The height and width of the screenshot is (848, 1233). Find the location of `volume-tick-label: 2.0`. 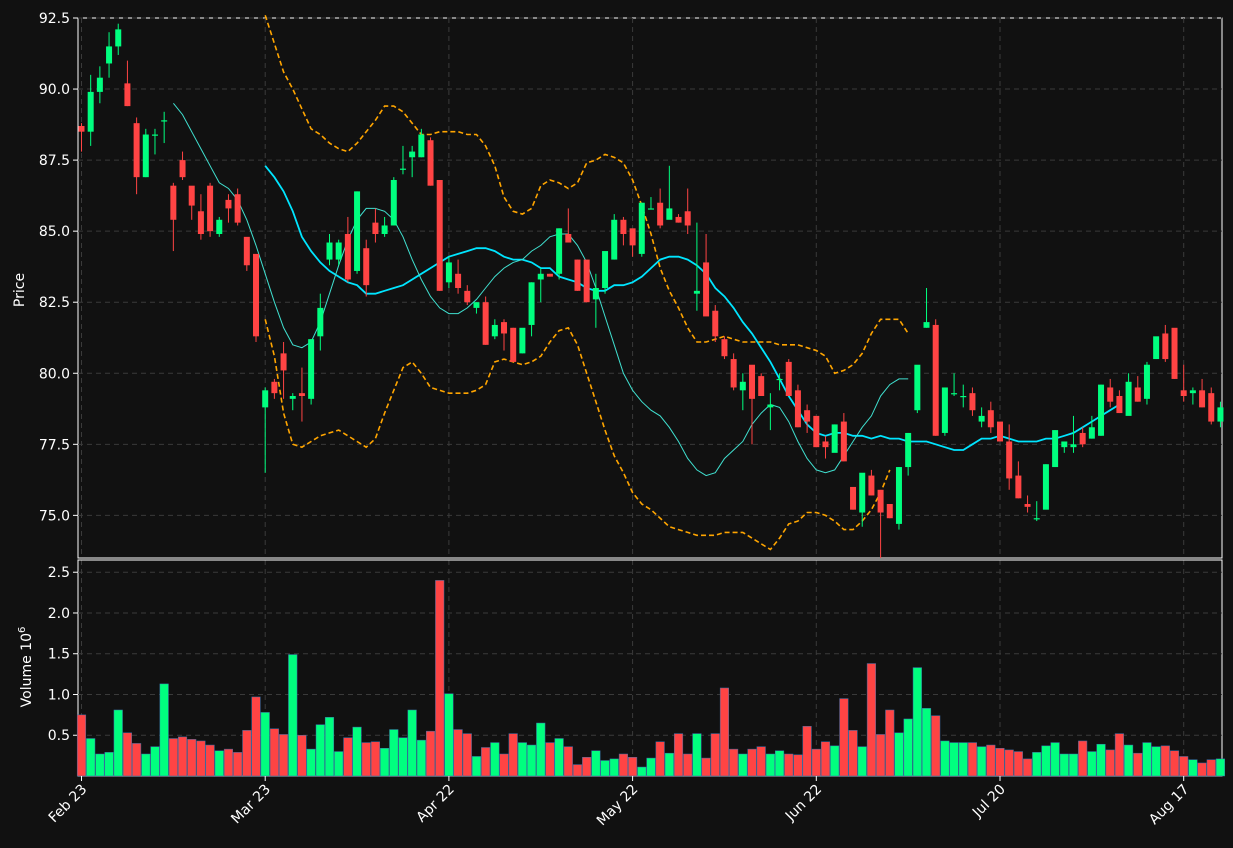

volume-tick-label: 2.0 is located at coordinates (59, 614).